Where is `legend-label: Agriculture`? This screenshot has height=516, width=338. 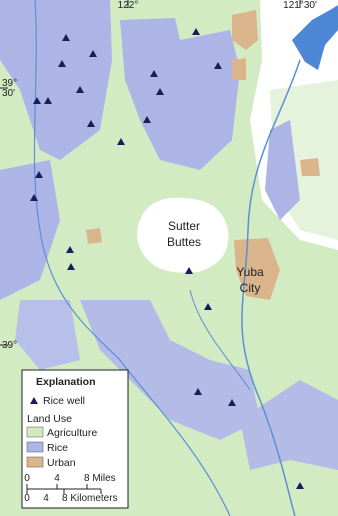
legend-label: Agriculture is located at coordinates (72, 433).